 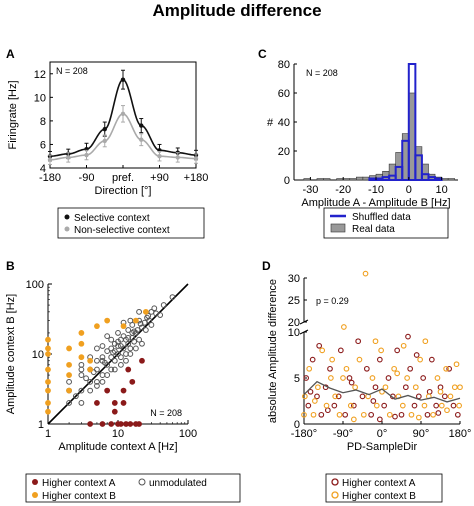 I want to click on panel-a-ytick-label: 6, so click(x=43, y=145).